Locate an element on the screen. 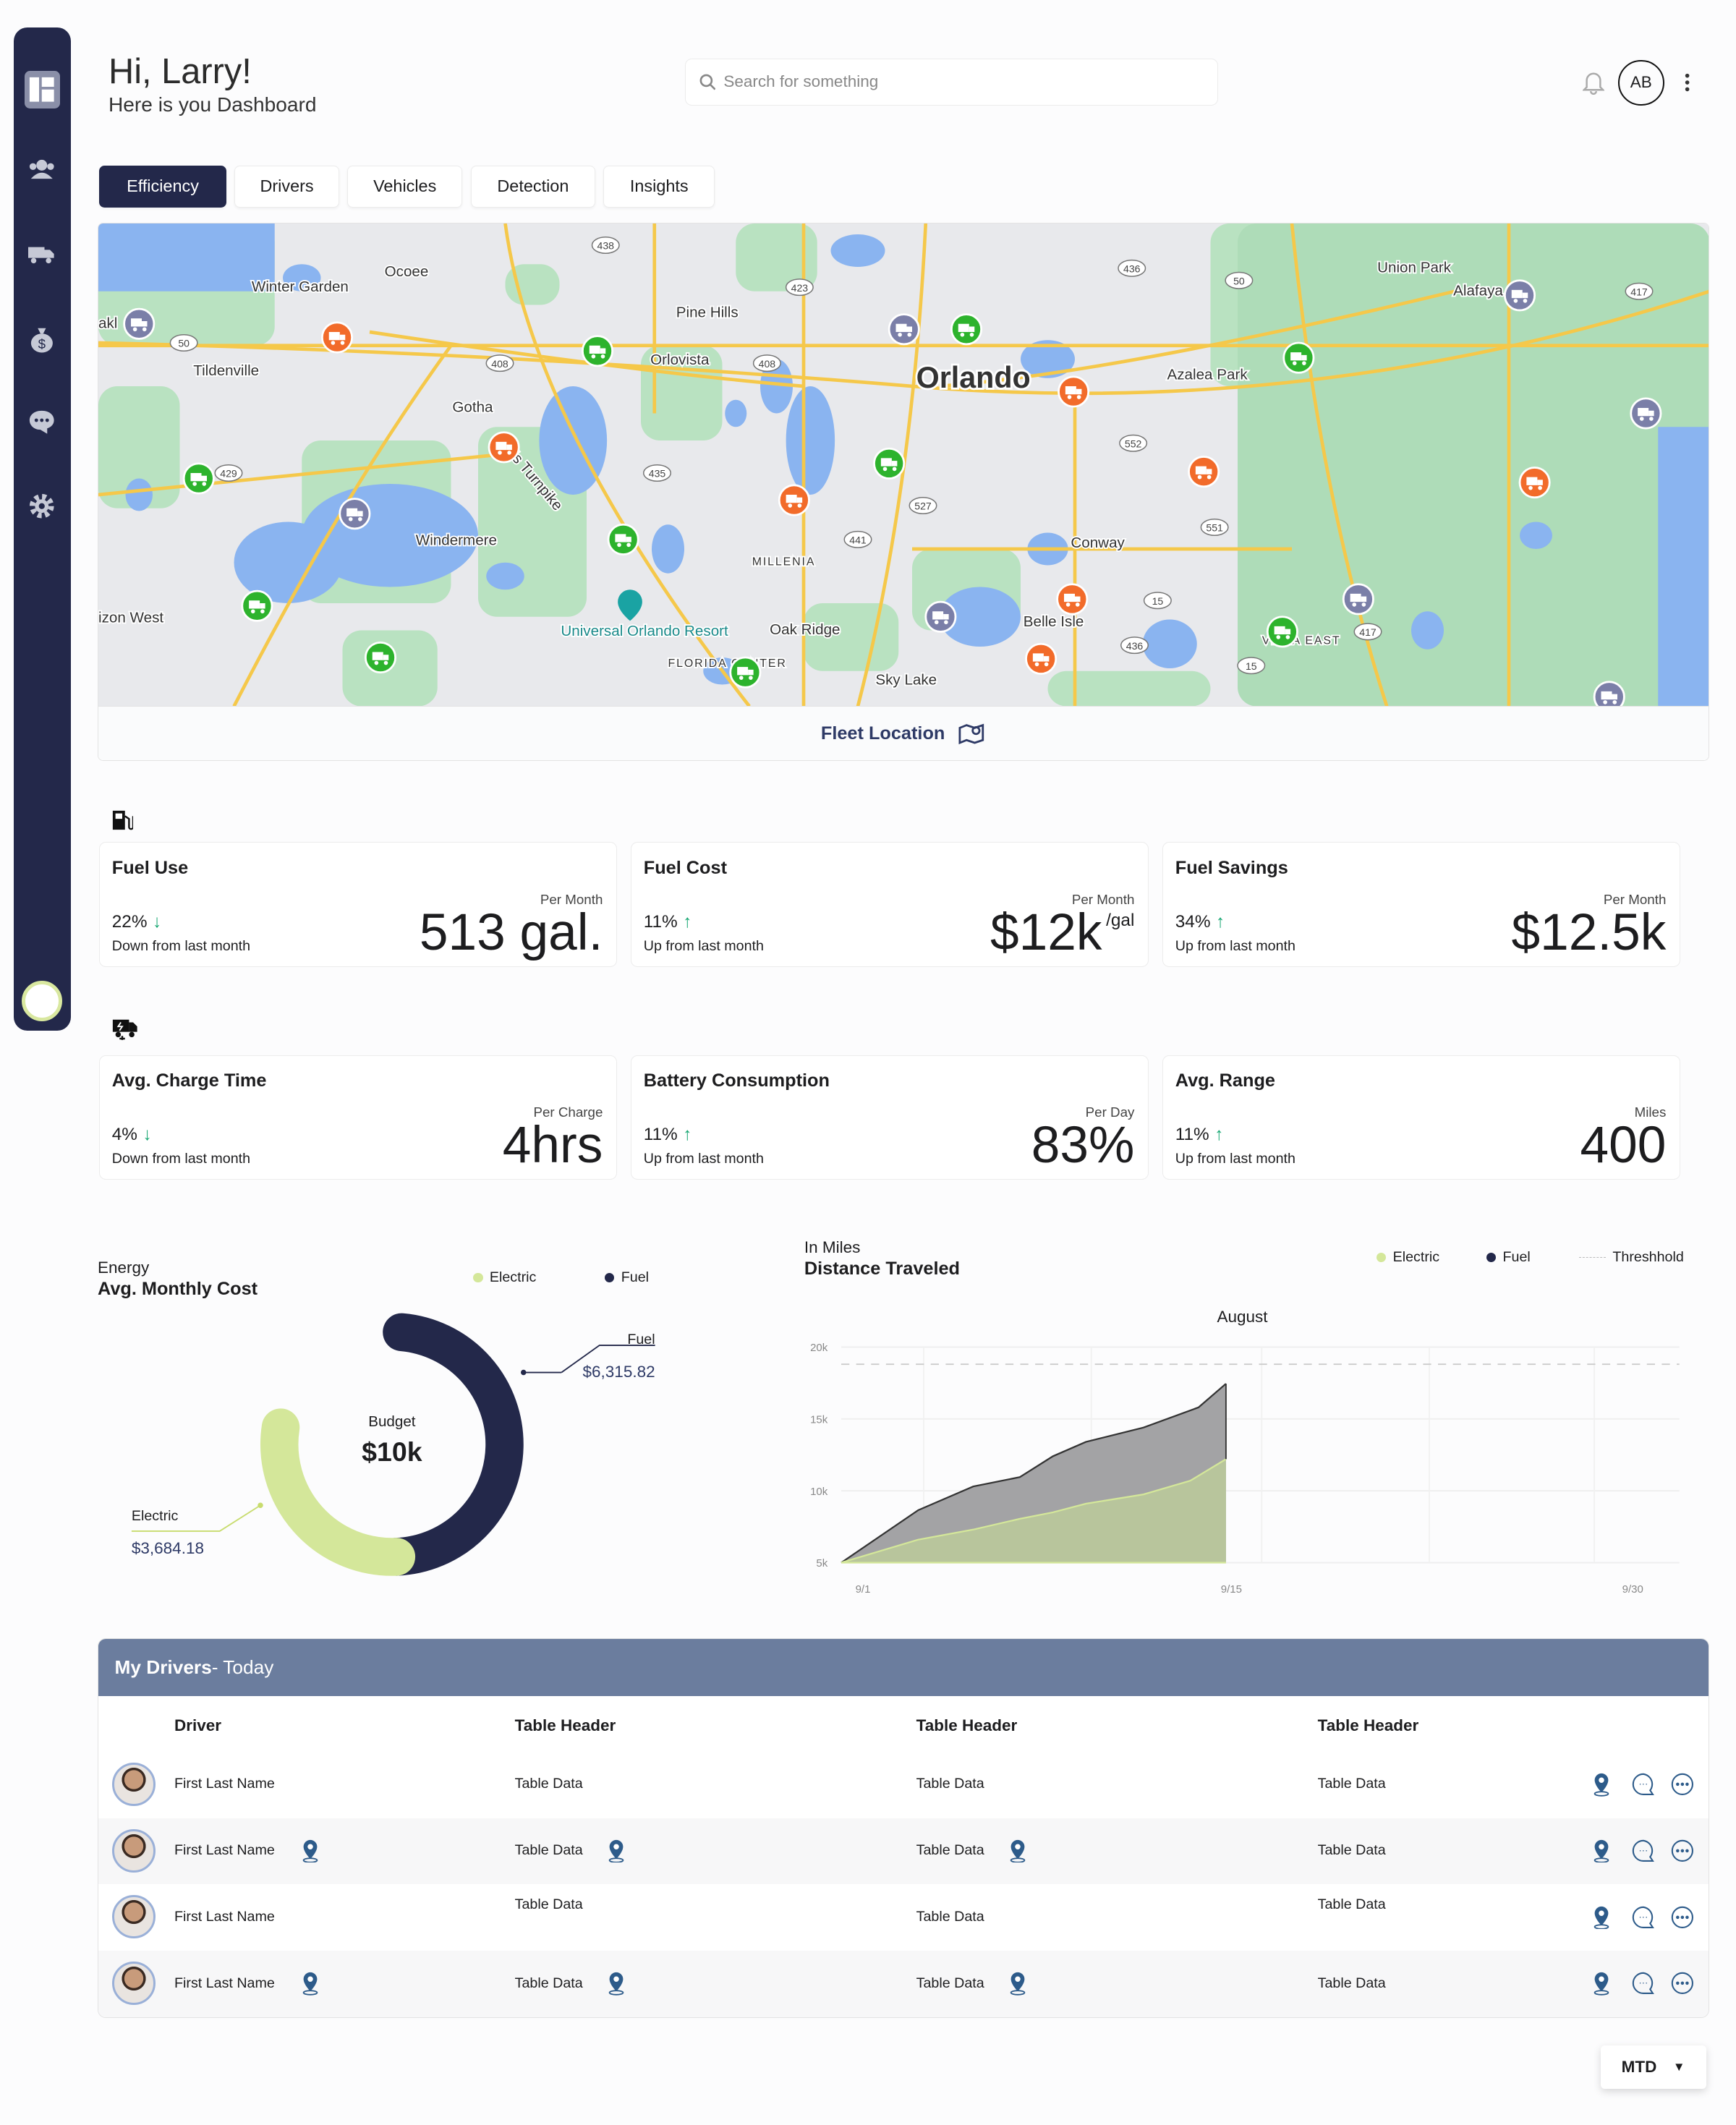 The width and height of the screenshot is (1736, 2125). truck-icon is located at coordinates (42, 254).